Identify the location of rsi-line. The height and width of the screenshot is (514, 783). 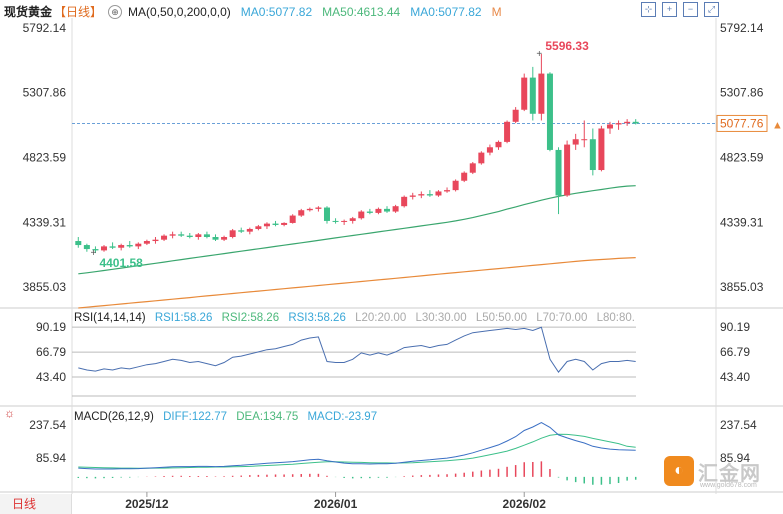
(357, 349).